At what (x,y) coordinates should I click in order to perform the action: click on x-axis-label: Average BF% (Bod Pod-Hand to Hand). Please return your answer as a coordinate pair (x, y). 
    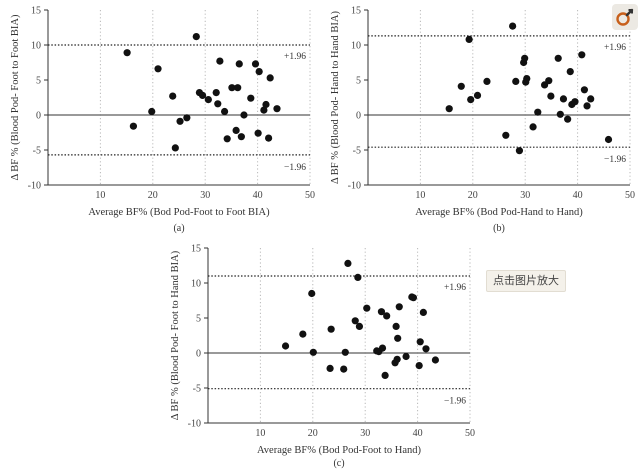
    Looking at the image, I should click on (499, 212).